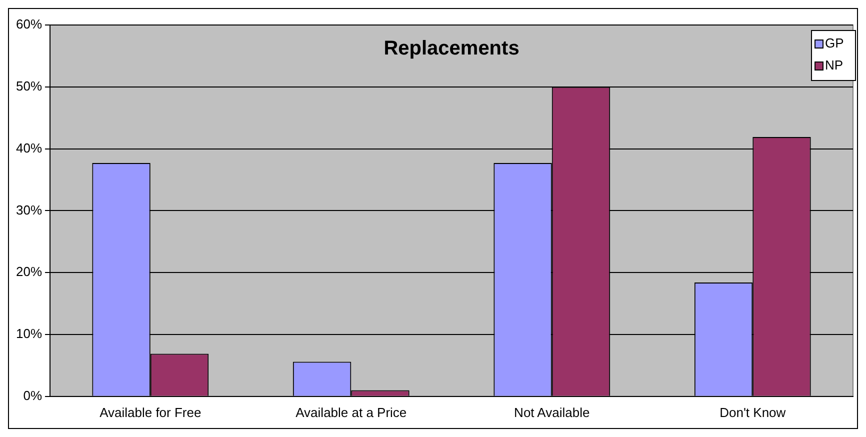 The width and height of the screenshot is (866, 437). I want to click on y-tick-label: 0%, so click(32, 395).